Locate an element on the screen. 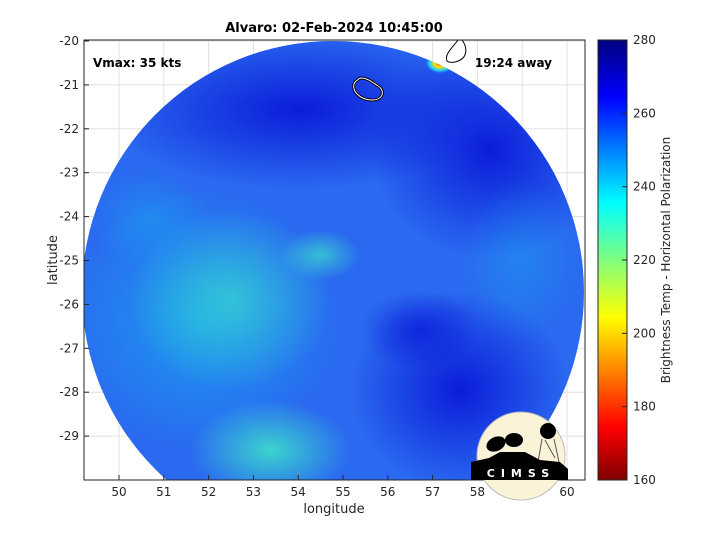  x-tick-label: 51 is located at coordinates (163, 492).